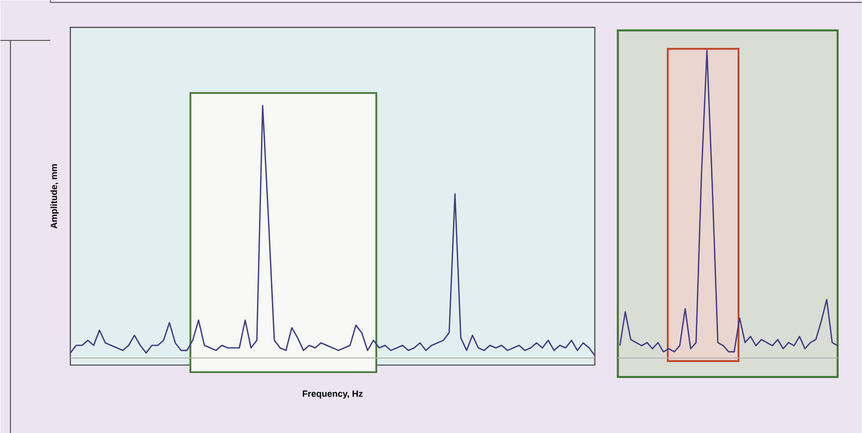  I want to click on x-axis-title: Frequency, Hz, so click(332, 394).